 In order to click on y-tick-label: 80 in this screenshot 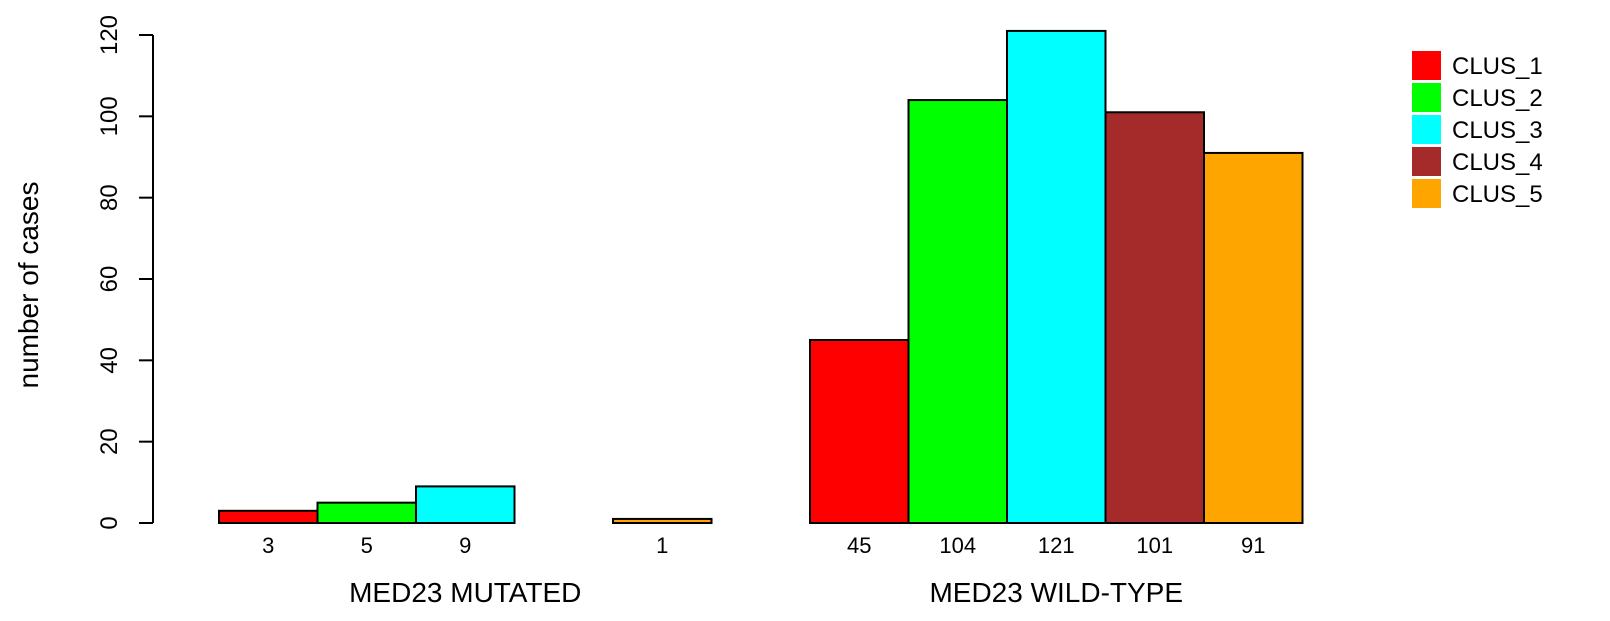, I will do `click(109, 197)`.